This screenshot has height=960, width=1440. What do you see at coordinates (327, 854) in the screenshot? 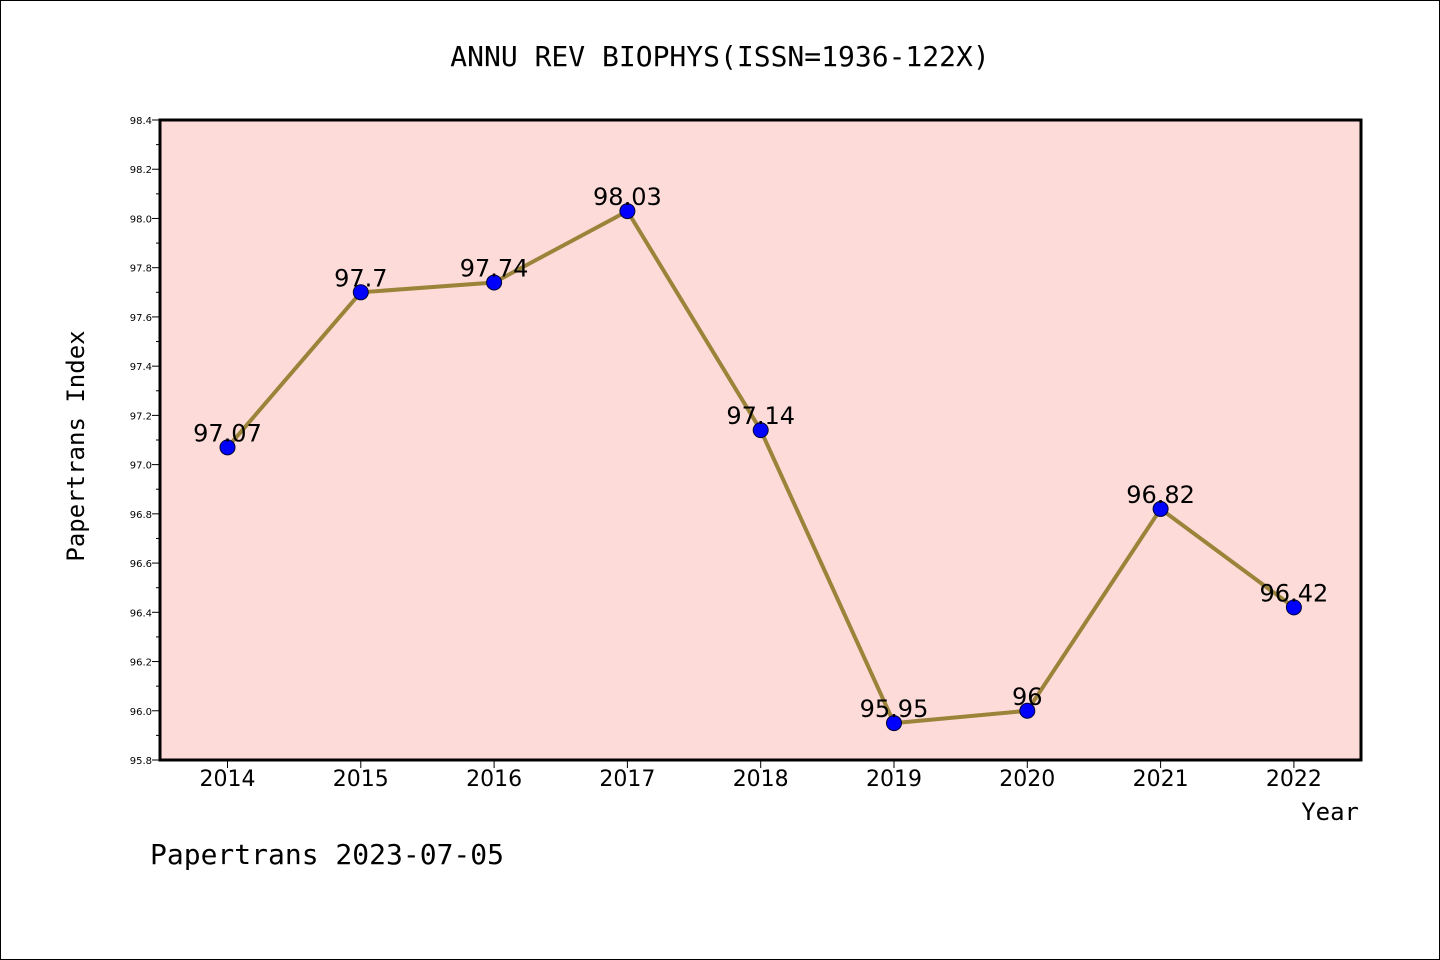
I see `footer-text: Papertrans 2023-07-05` at bounding box center [327, 854].